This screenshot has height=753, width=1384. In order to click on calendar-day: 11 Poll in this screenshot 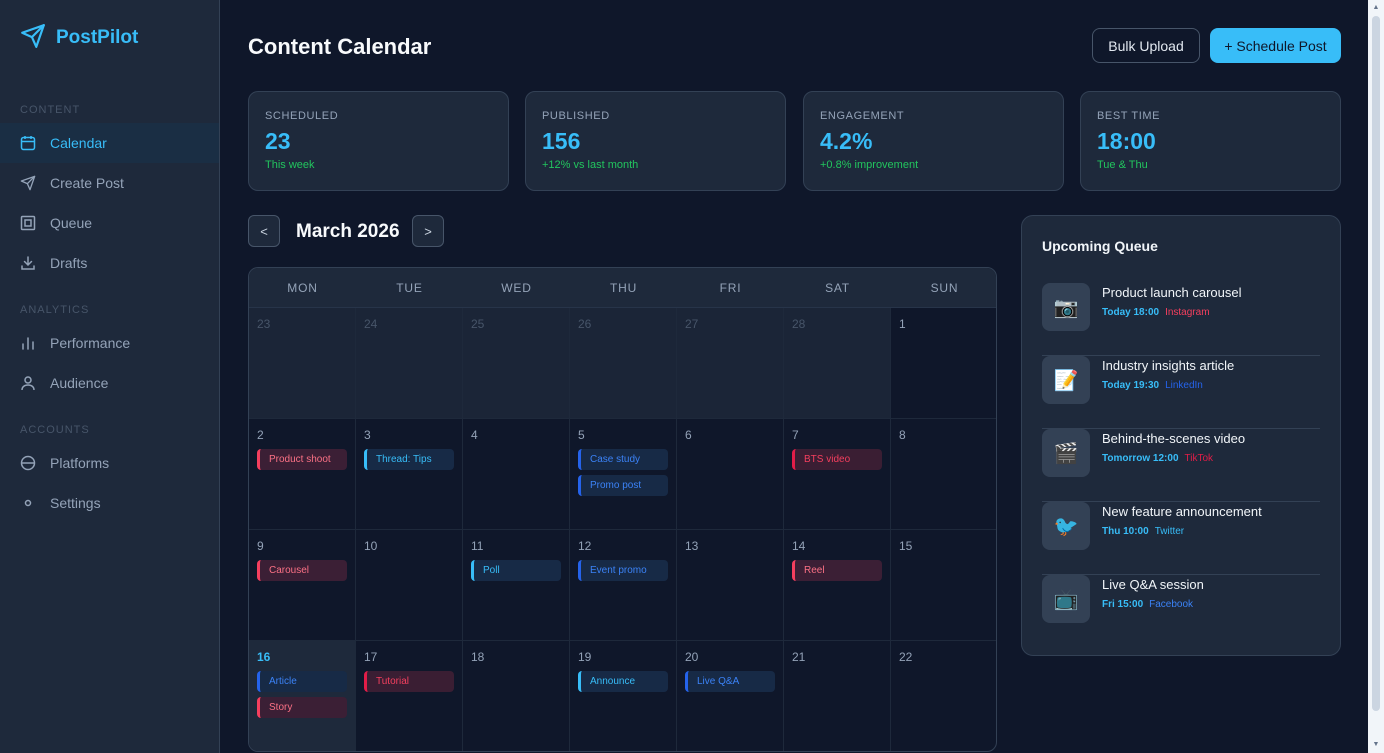, I will do `click(516, 585)`.